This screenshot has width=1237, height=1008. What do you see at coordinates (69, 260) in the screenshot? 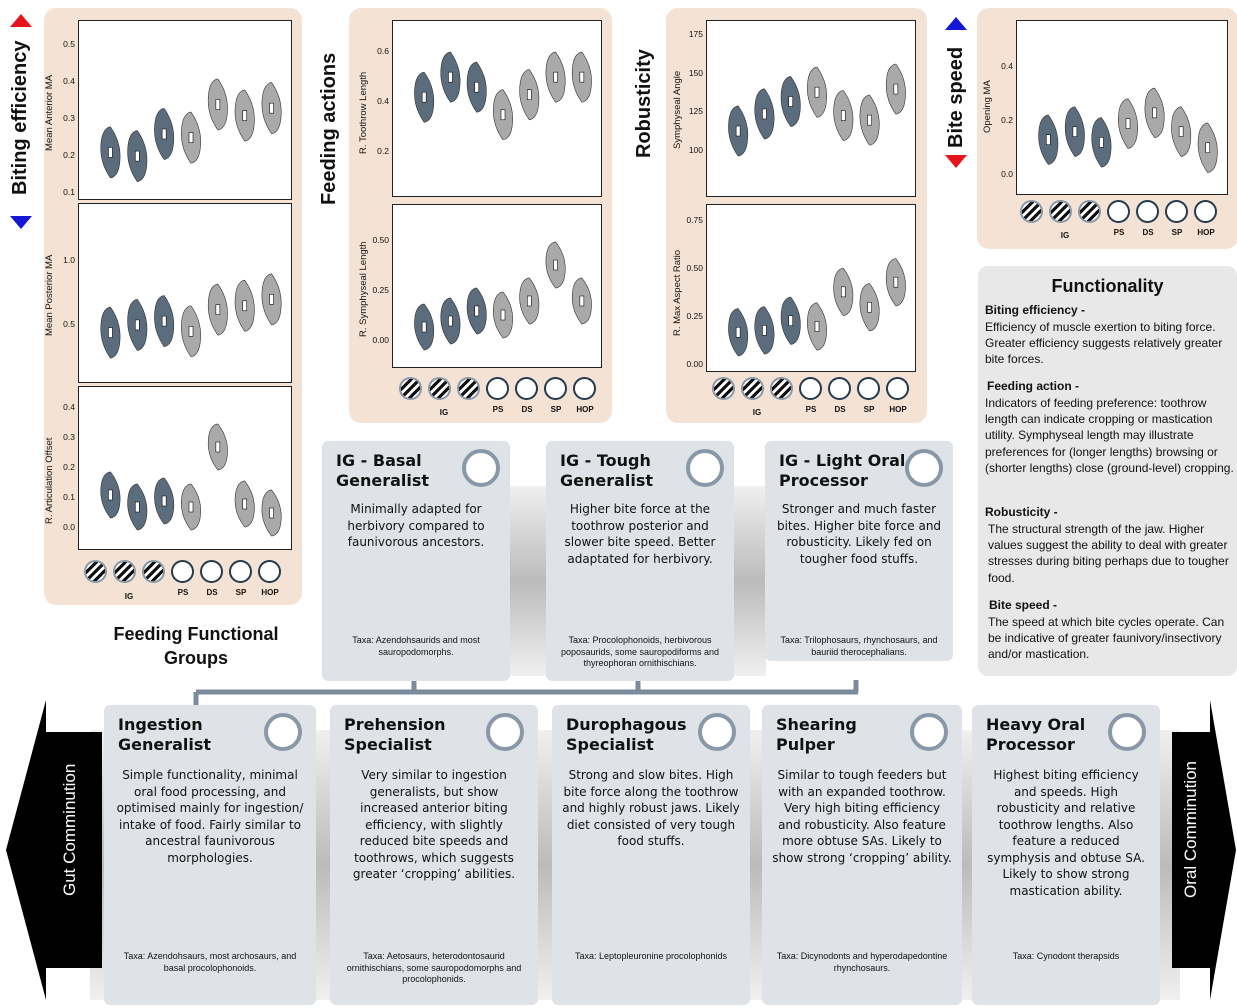
I see `y-tick: 1.0` at bounding box center [69, 260].